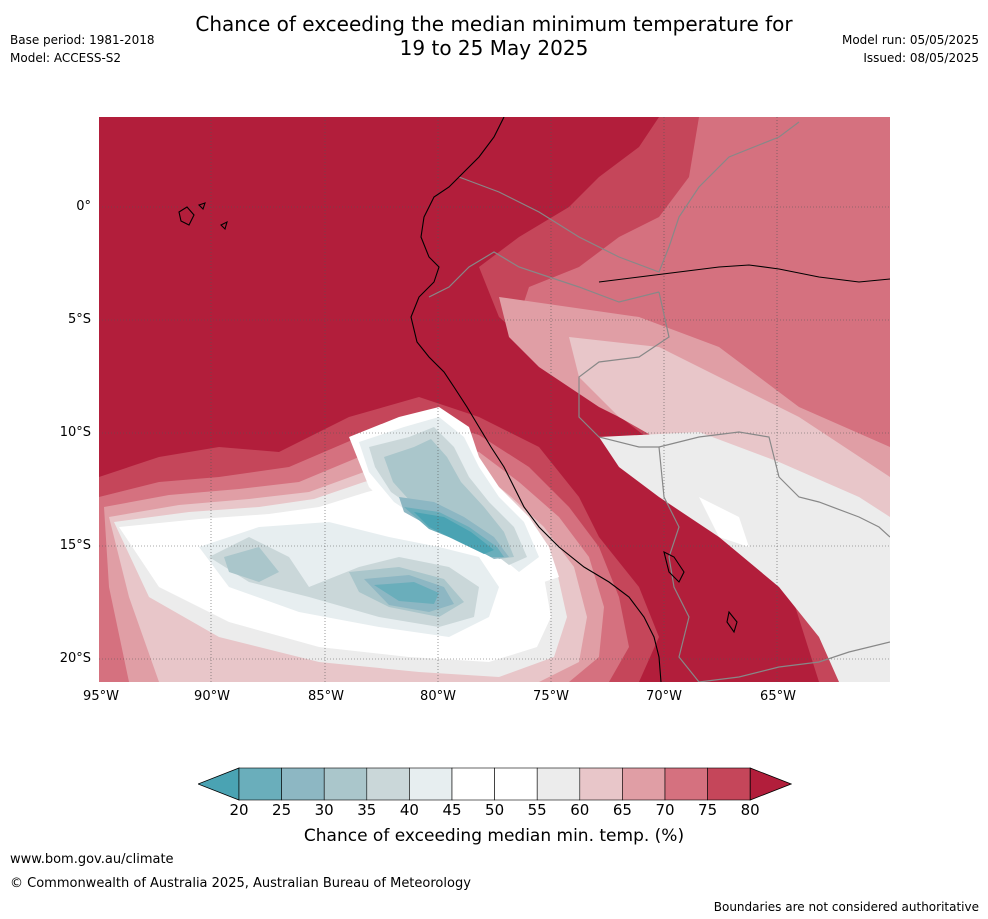 The height and width of the screenshot is (919, 988). I want to click on colorbar-tick-label: 50, so click(495, 810).